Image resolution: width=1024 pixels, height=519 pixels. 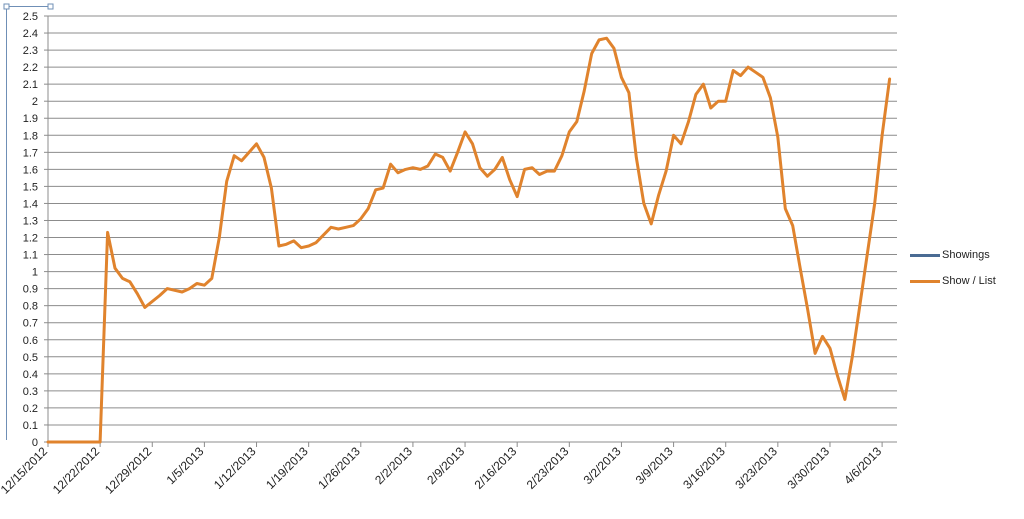 What do you see at coordinates (30, 392) in the screenshot?
I see `y-tick-label: 0.3` at bounding box center [30, 392].